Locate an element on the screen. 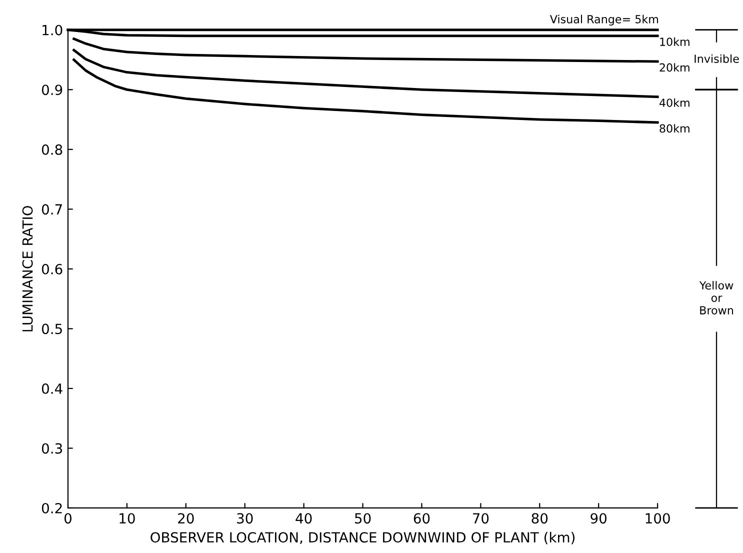 The width and height of the screenshot is (743, 553). y-tick-label: 0.3 is located at coordinates (52, 448).